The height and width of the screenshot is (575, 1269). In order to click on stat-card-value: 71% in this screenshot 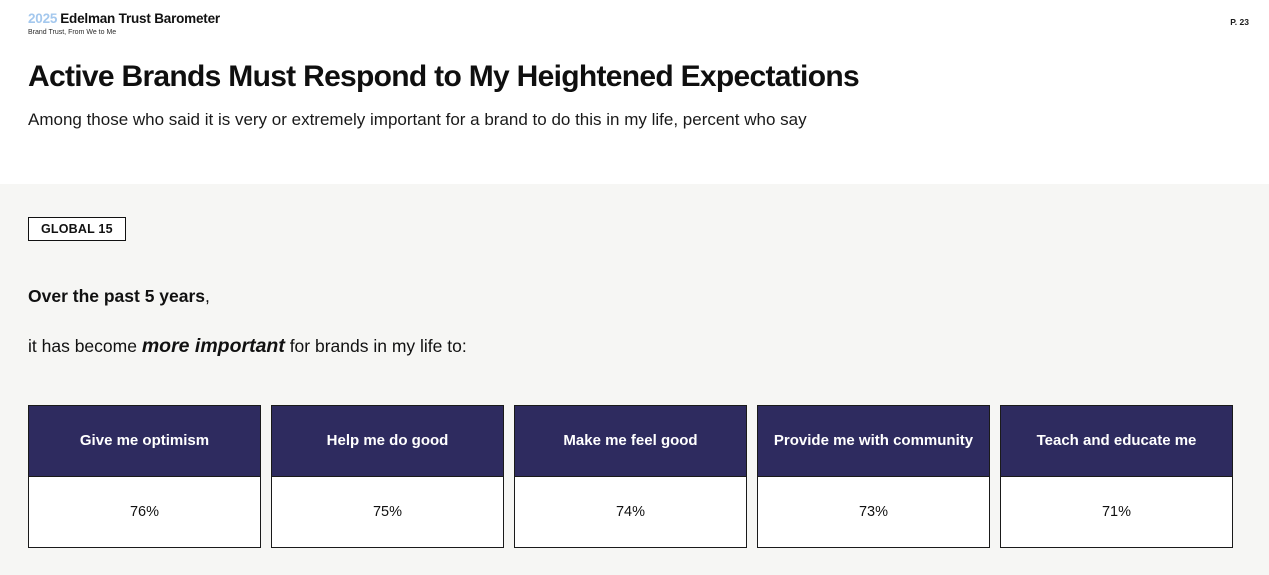, I will do `click(1116, 512)`.